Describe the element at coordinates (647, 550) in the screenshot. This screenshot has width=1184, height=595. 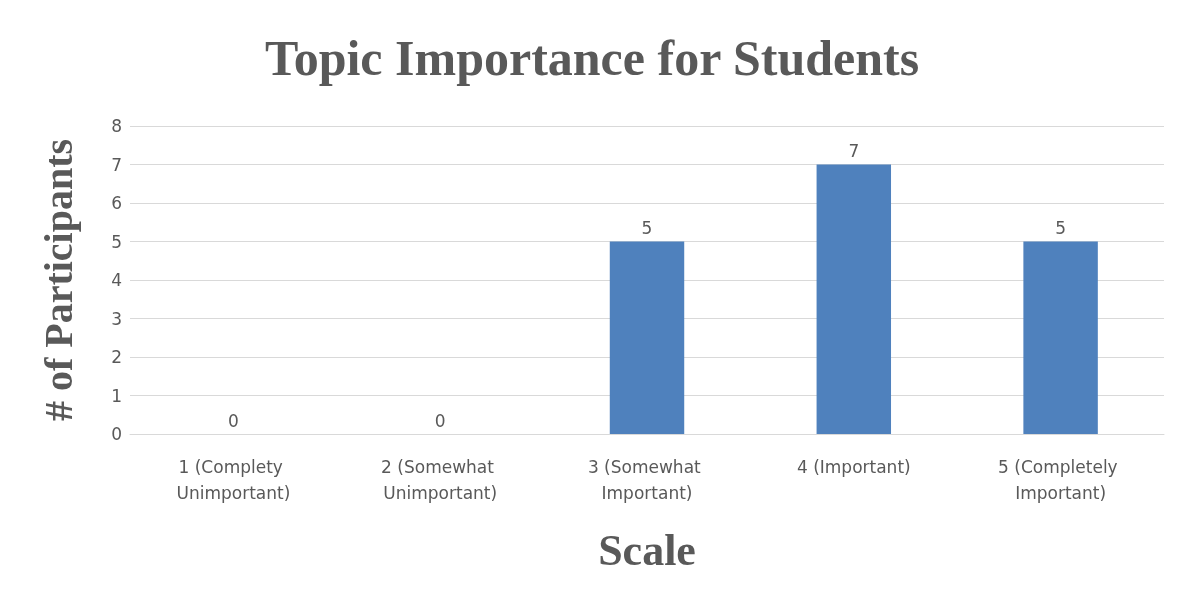
I see `x-axis-title: Scale` at that location.